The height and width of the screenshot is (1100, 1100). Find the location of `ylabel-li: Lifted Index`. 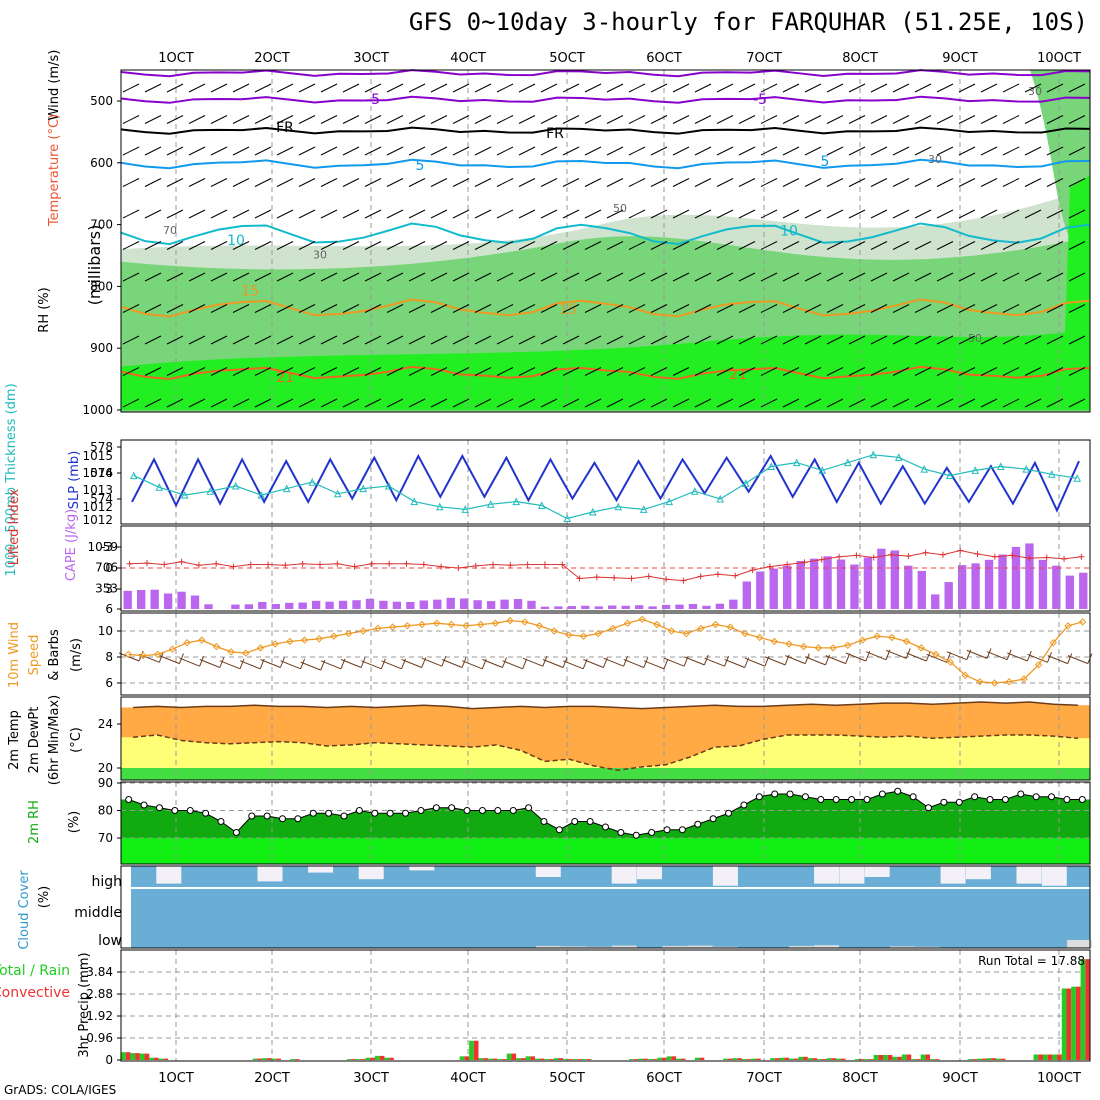

ylabel-li: Lifted Index is located at coordinates (14, 526).